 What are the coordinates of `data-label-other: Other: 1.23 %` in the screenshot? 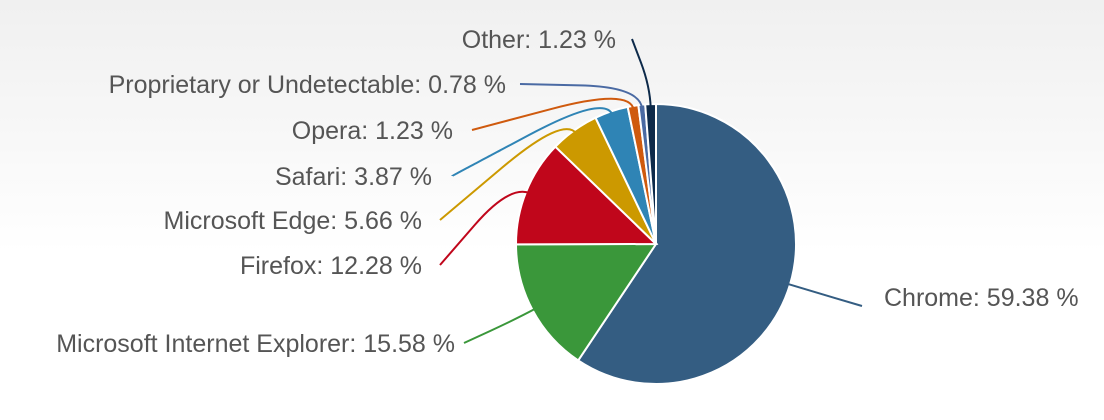 It's located at (539, 40).